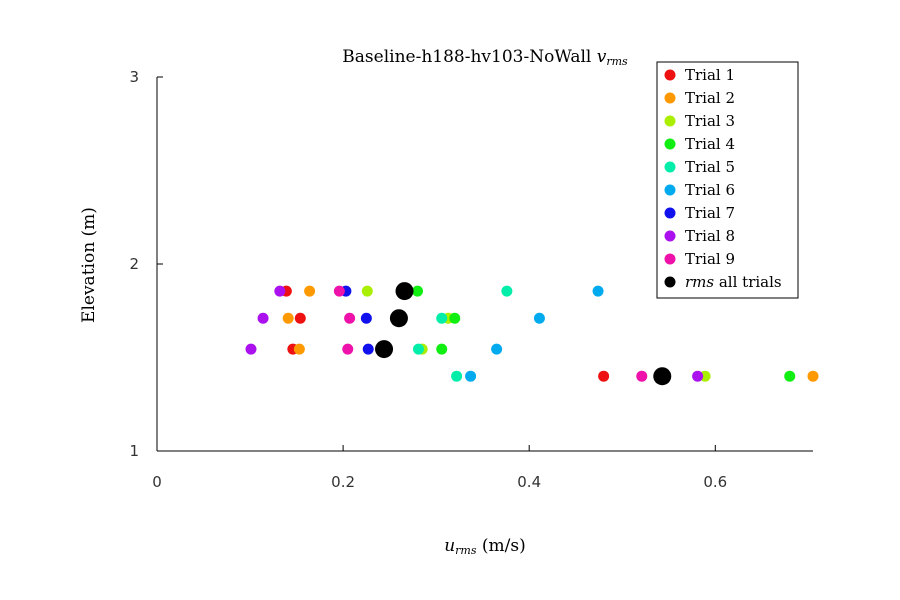 The height and width of the screenshot is (600, 900). I want to click on legend-entry-name: Trial 1, so click(710, 75).